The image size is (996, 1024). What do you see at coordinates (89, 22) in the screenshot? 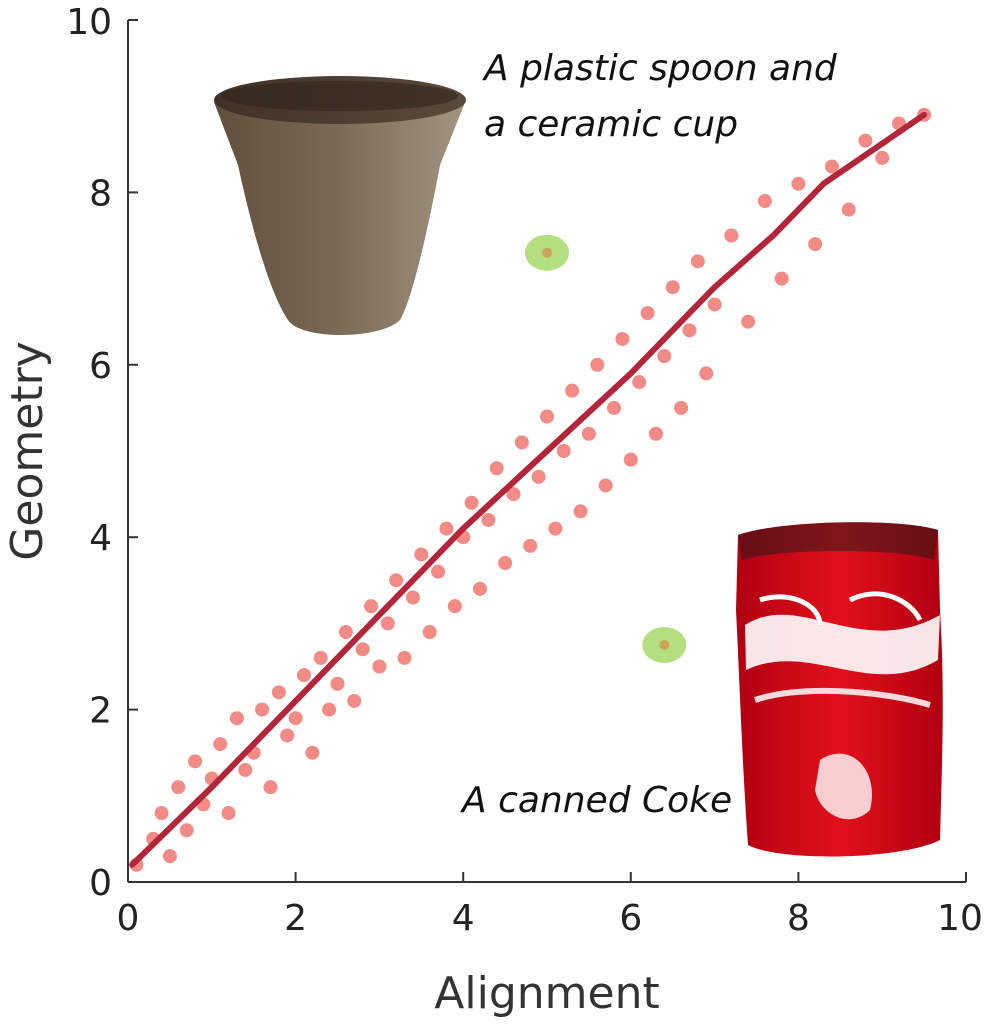
I see `y-tick-label: 10` at bounding box center [89, 22].